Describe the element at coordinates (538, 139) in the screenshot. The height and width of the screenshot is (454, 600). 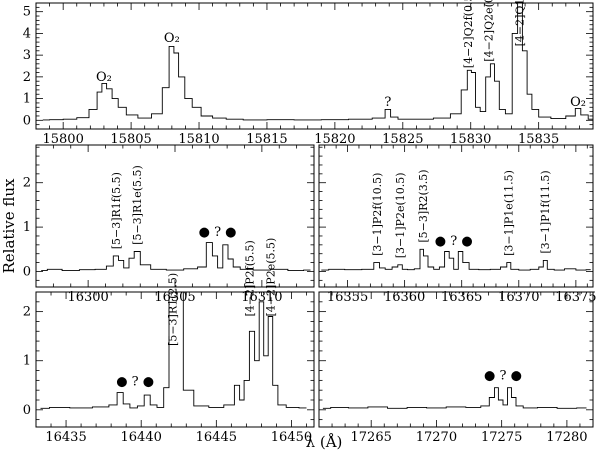
I see `x-tick-label: 15835` at that location.